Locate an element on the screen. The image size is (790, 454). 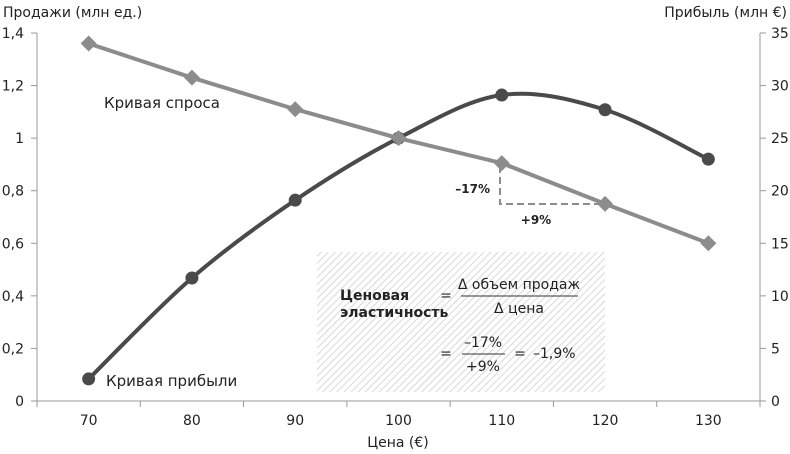
x-tick-label: 120 is located at coordinates (605, 421).